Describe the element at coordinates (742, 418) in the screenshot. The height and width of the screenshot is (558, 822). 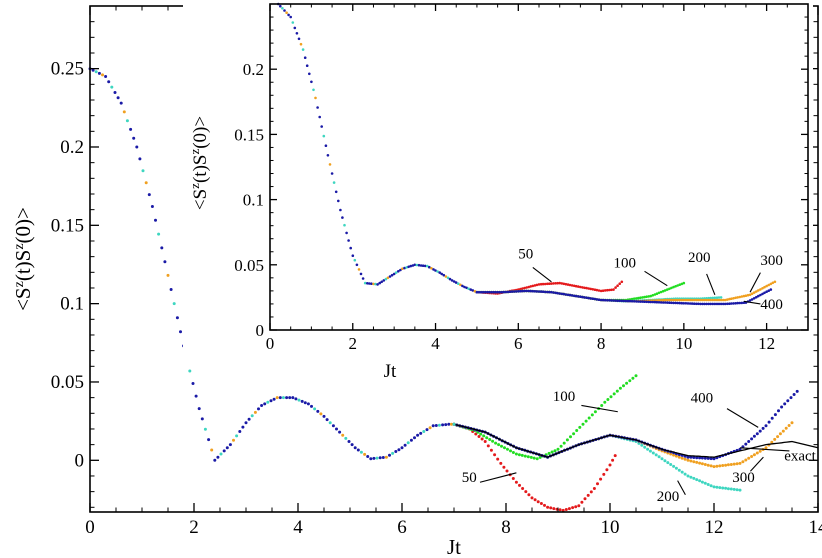
I see `main-annotation-leader` at that location.